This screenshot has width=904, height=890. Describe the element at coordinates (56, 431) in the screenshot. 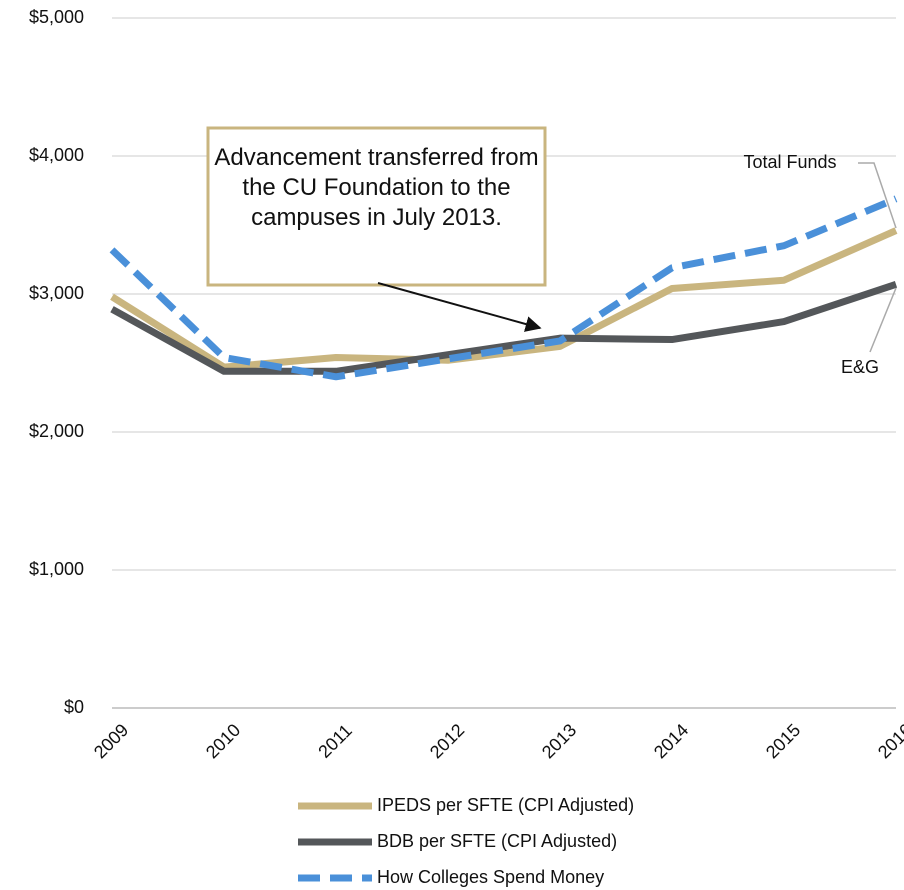

I see `y-tick-label: $2,000` at that location.